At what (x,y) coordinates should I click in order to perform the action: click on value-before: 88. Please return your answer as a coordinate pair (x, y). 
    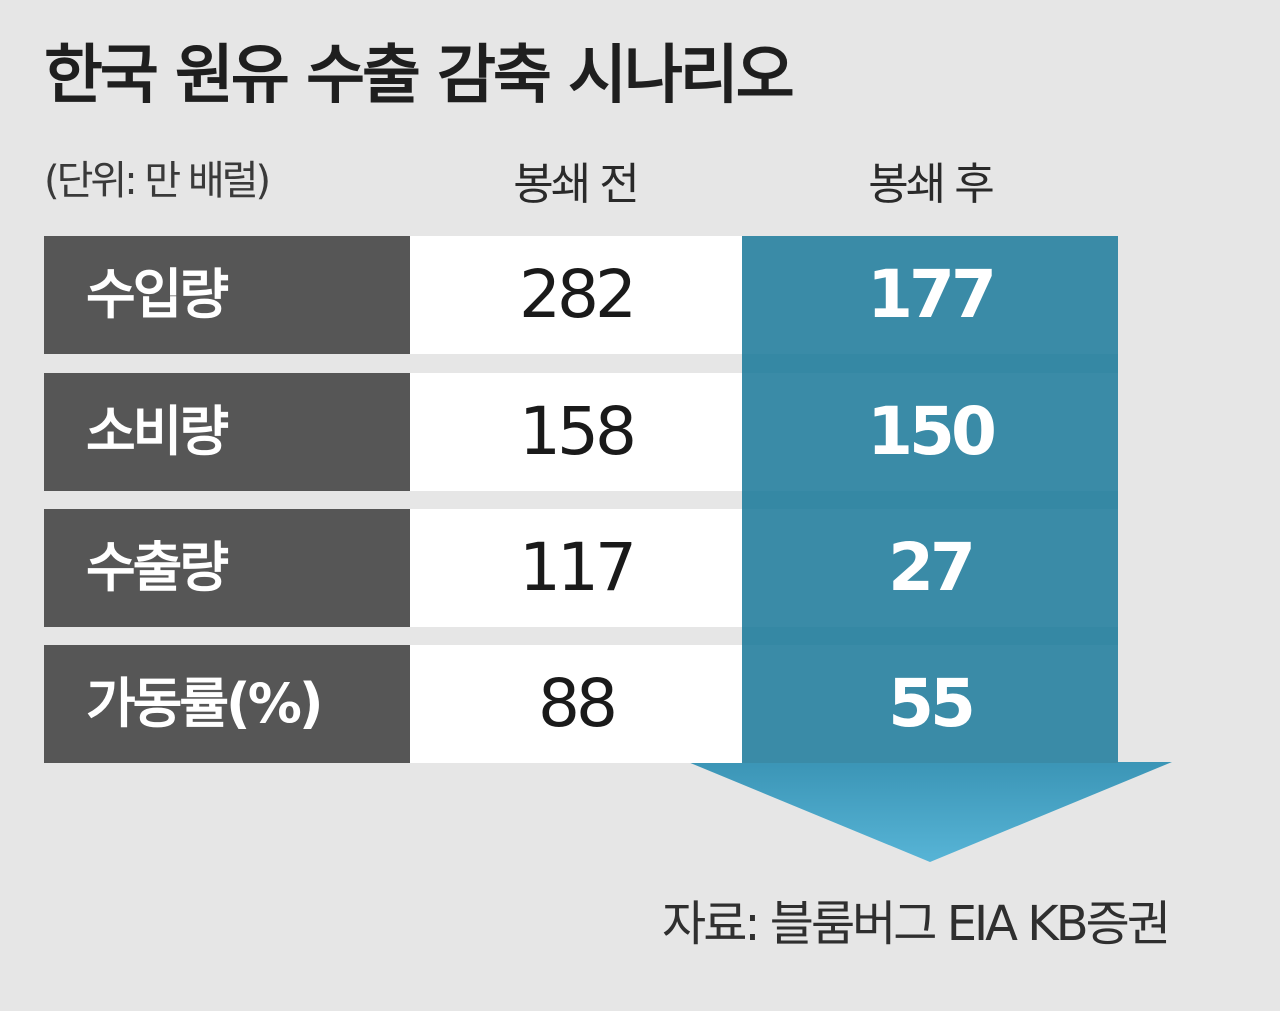
    Looking at the image, I should click on (576, 704).